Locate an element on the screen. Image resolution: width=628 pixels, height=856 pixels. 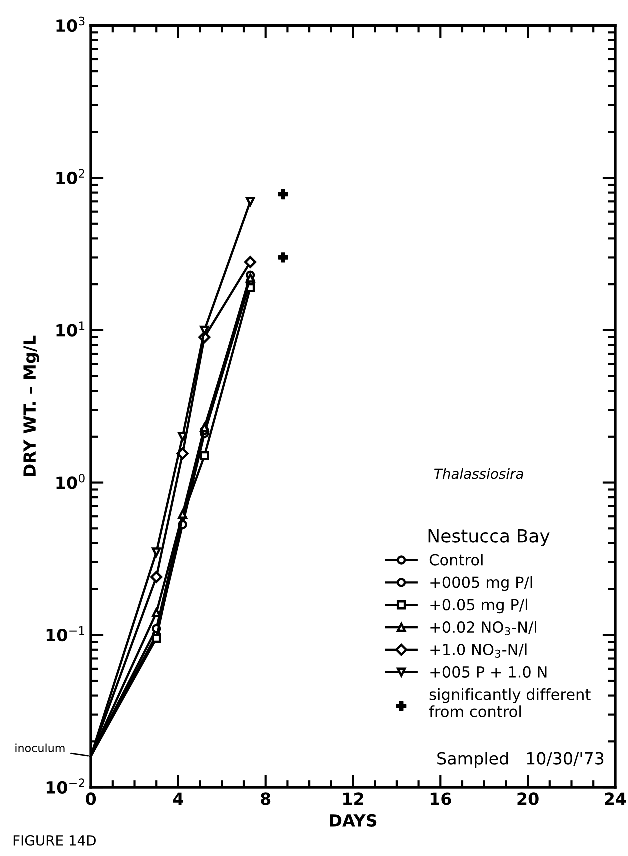
y-tick-label: 10$^{−1}$ is located at coordinates (65, 634).